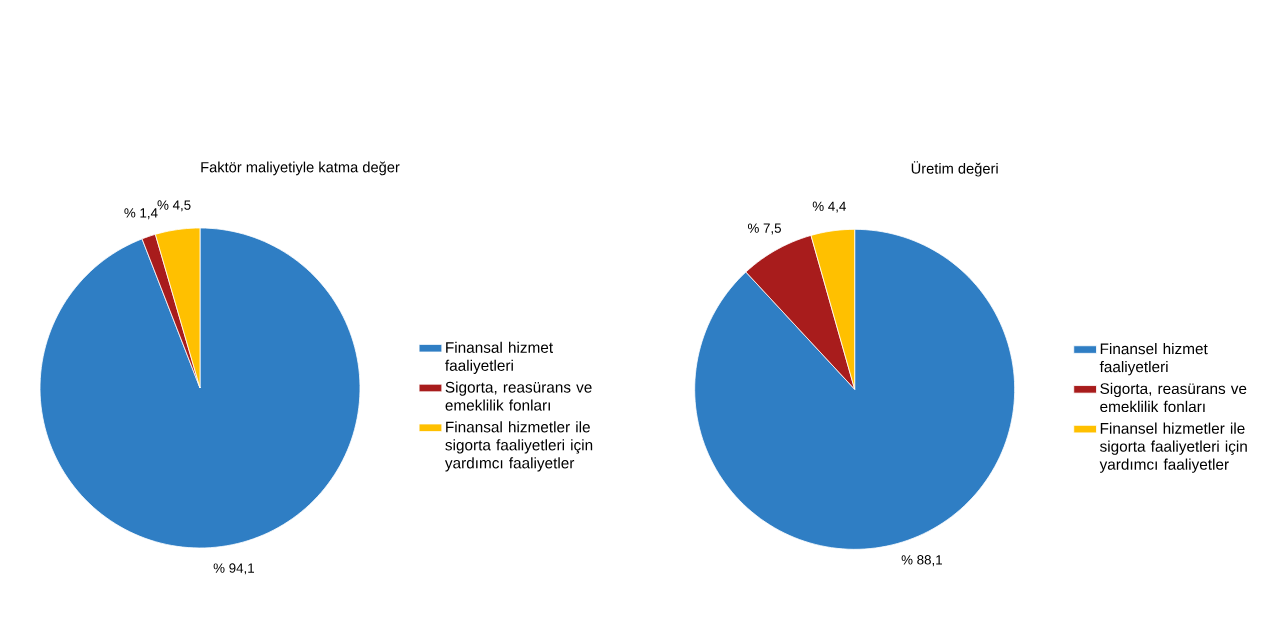  I want to click on chart-title: Üretim değeri, so click(954, 169).